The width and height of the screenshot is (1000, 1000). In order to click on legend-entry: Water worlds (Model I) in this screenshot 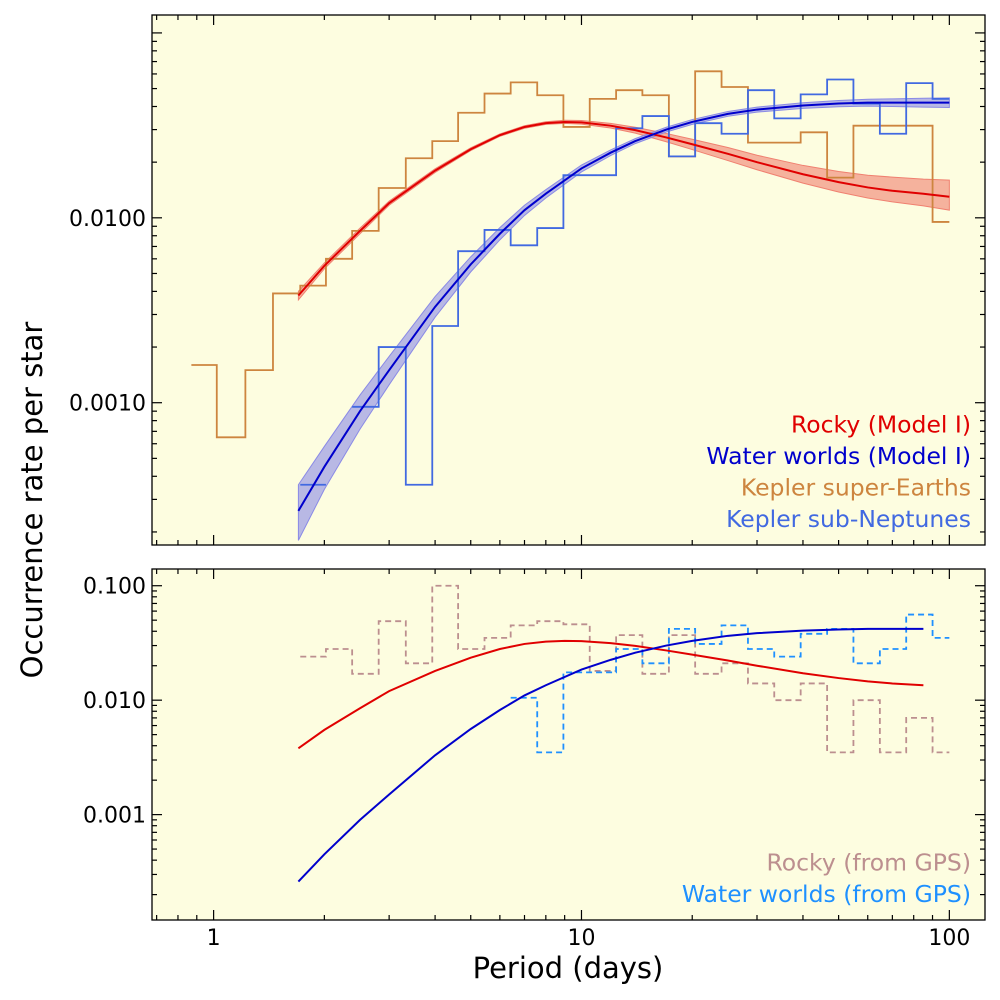, I will do `click(838, 456)`.